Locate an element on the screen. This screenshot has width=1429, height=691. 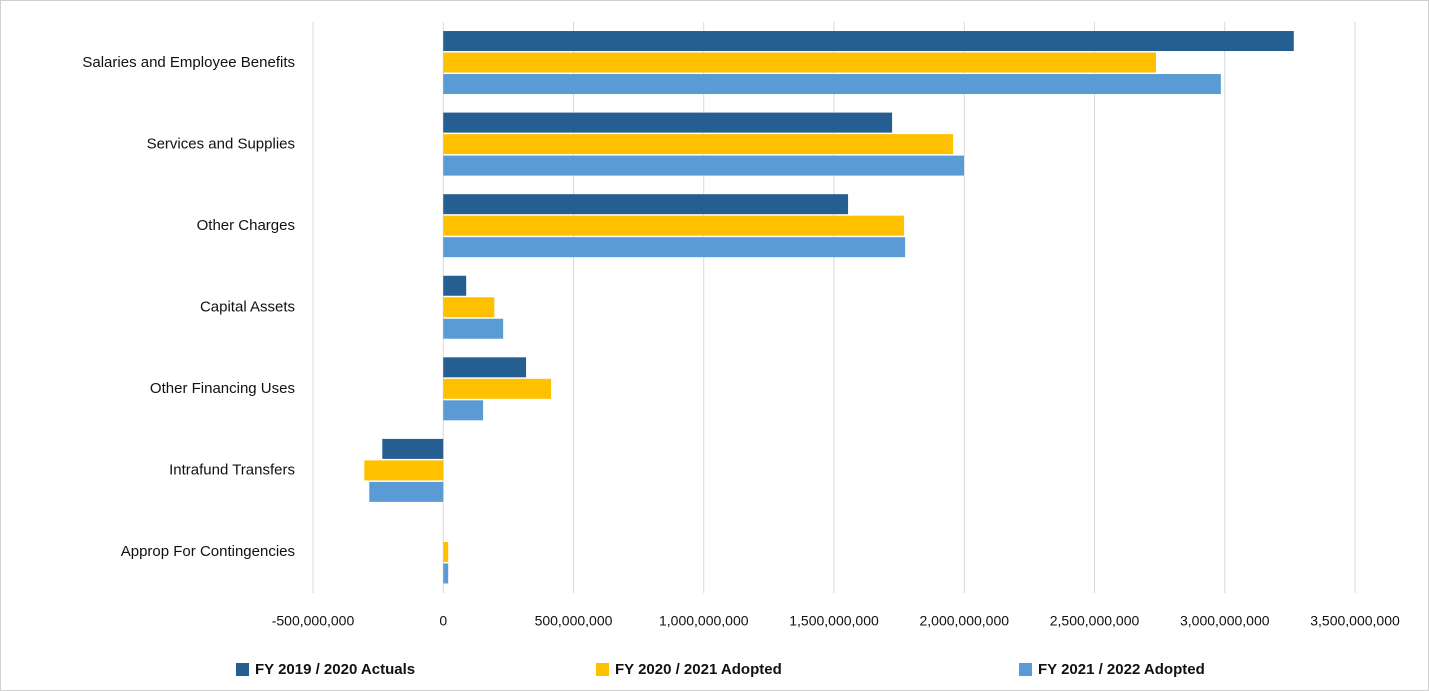
legend-label: FY 2019 / 2020 Actuals is located at coordinates (335, 669).